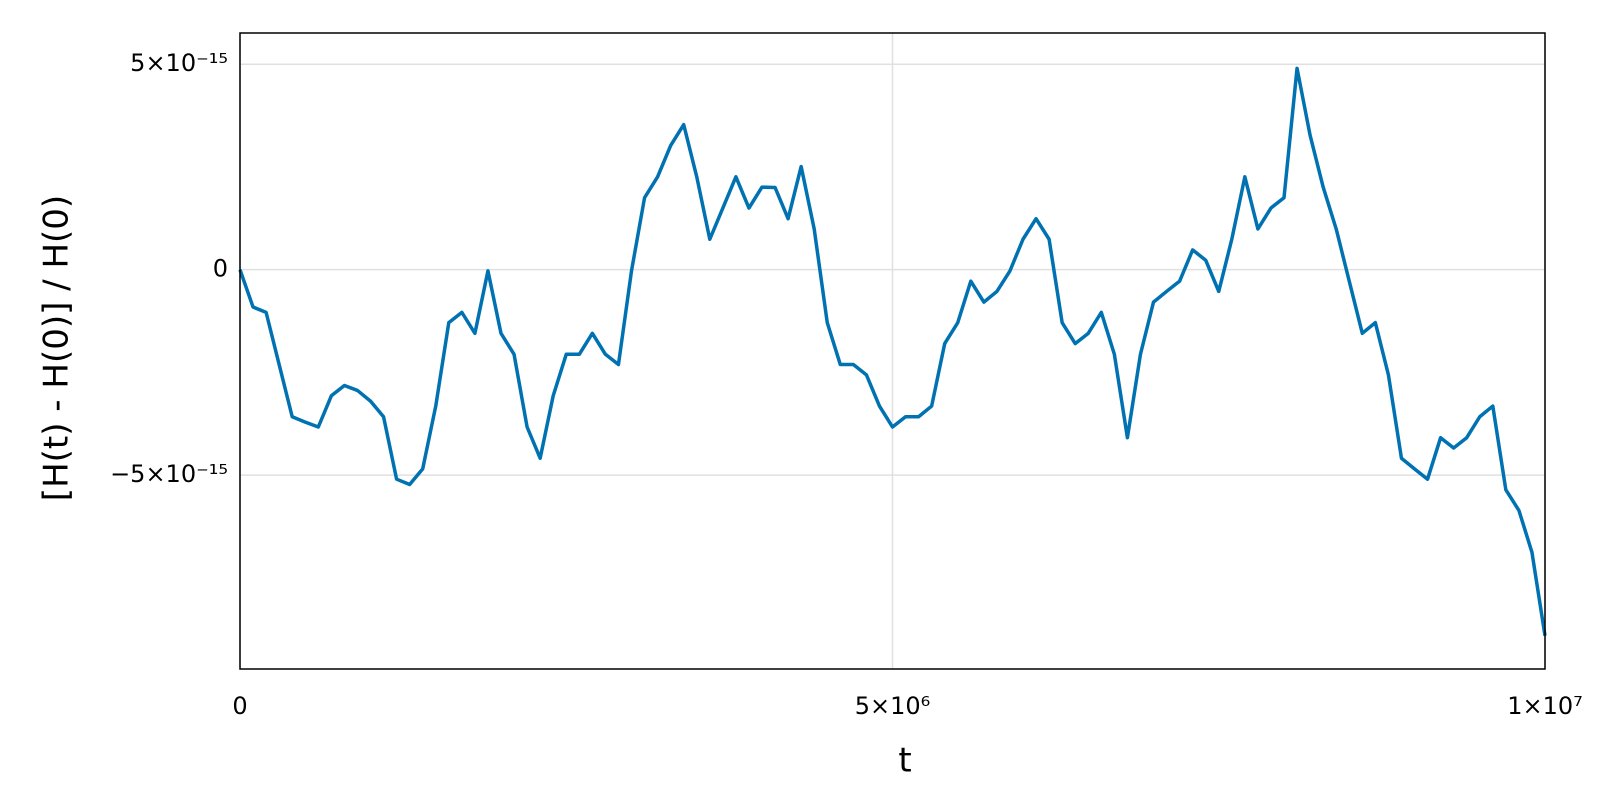  I want to click on y-tick-label: 5×10⁻¹⁵, so click(179, 63).